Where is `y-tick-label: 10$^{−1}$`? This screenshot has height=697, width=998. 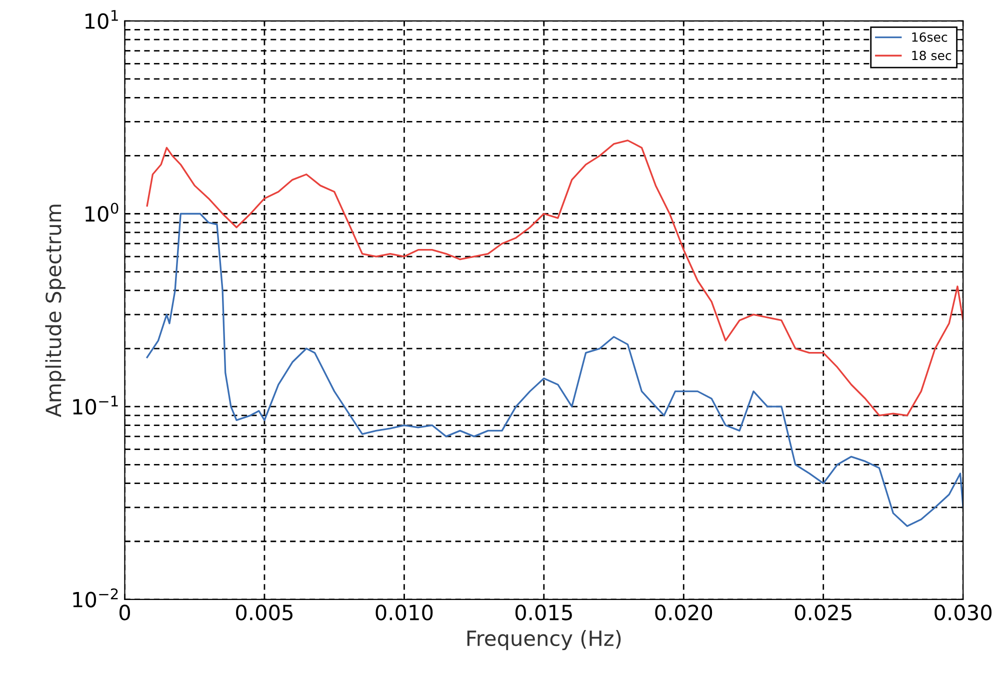 y-tick-label: 10$^{−1}$ is located at coordinates (95, 405).